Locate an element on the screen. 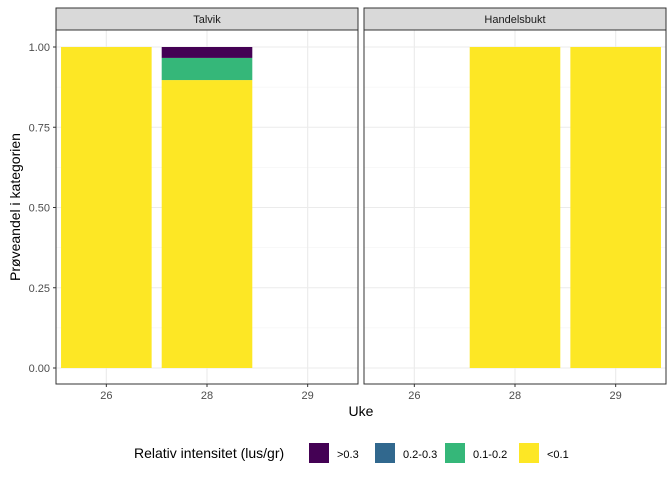  y-tick-label: 0.00 is located at coordinates (39, 369).